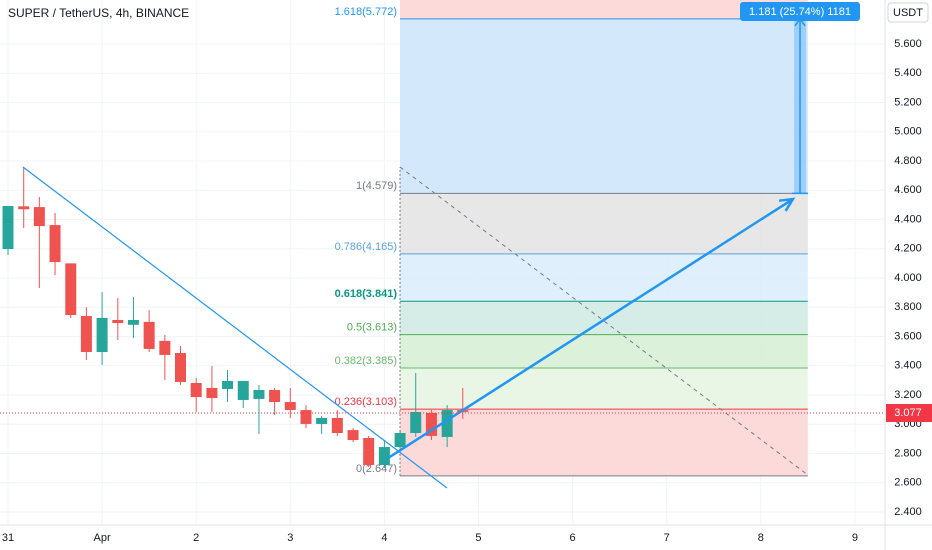 The height and width of the screenshot is (550, 932). I want to click on x-tick-label: 5, so click(478, 538).